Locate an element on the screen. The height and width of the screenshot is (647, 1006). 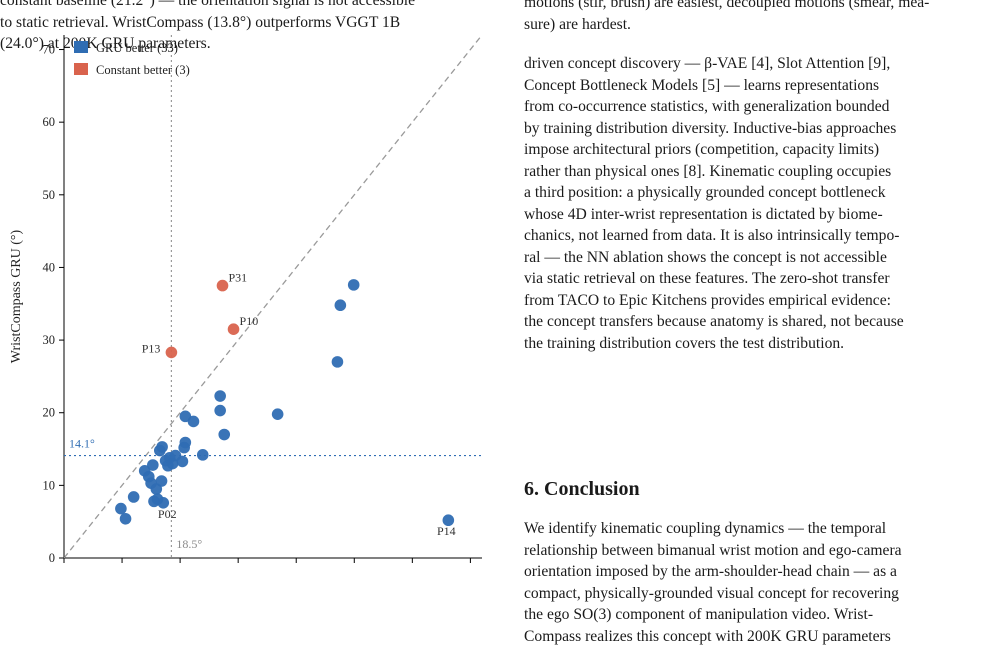
y-tick-label: 60 is located at coordinates (49, 122).